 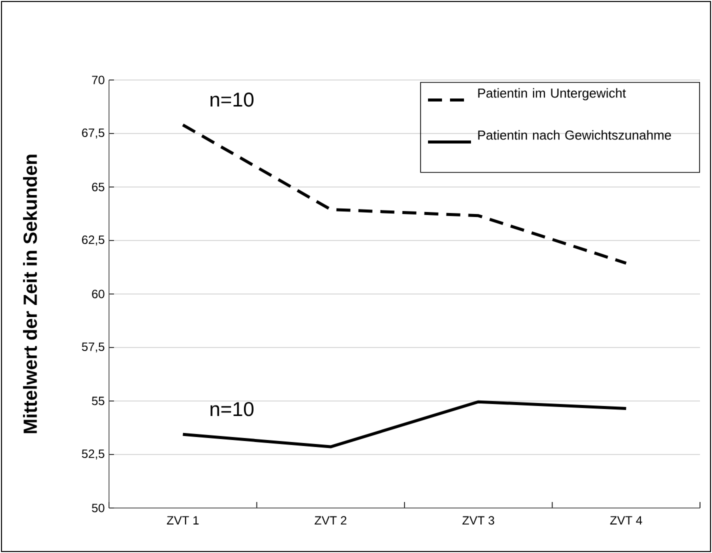 What do you see at coordinates (404, 424) in the screenshot?
I see `line-series` at bounding box center [404, 424].